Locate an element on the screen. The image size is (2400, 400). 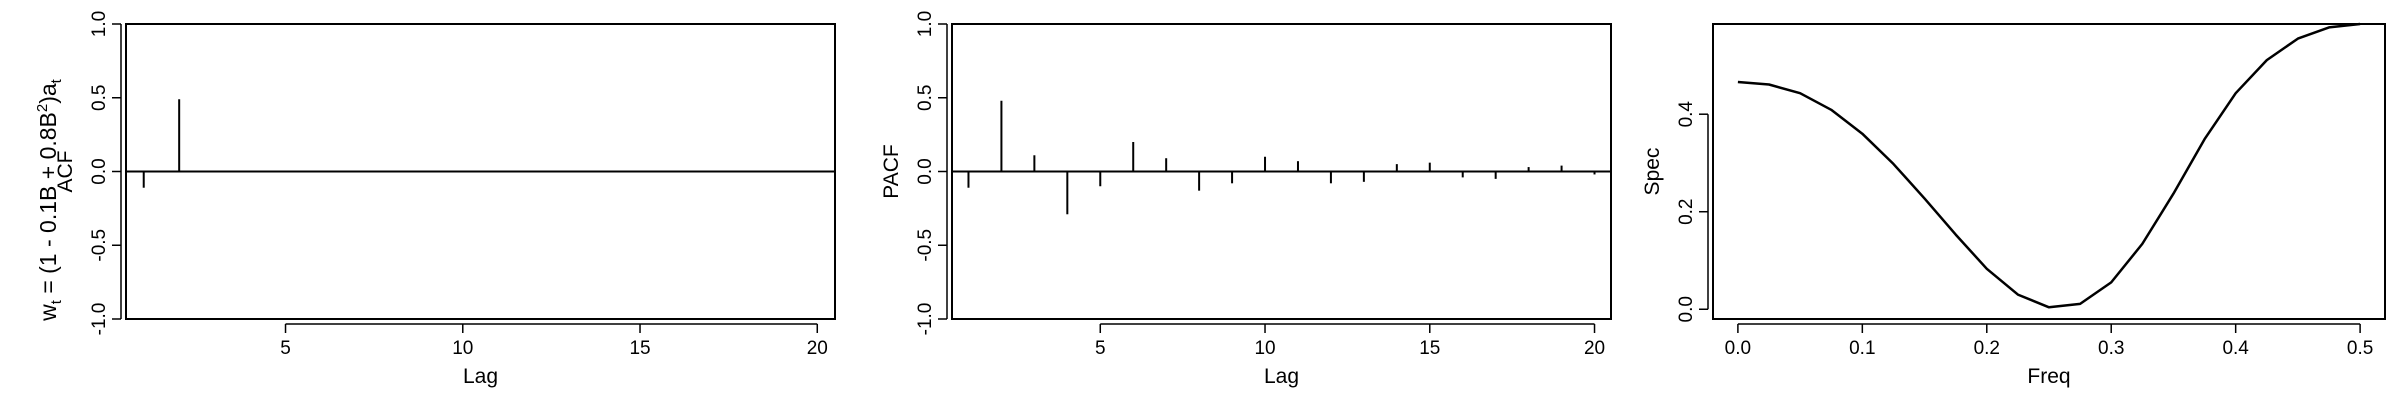
side-title-superscript: 2 is located at coordinates (42, 108).